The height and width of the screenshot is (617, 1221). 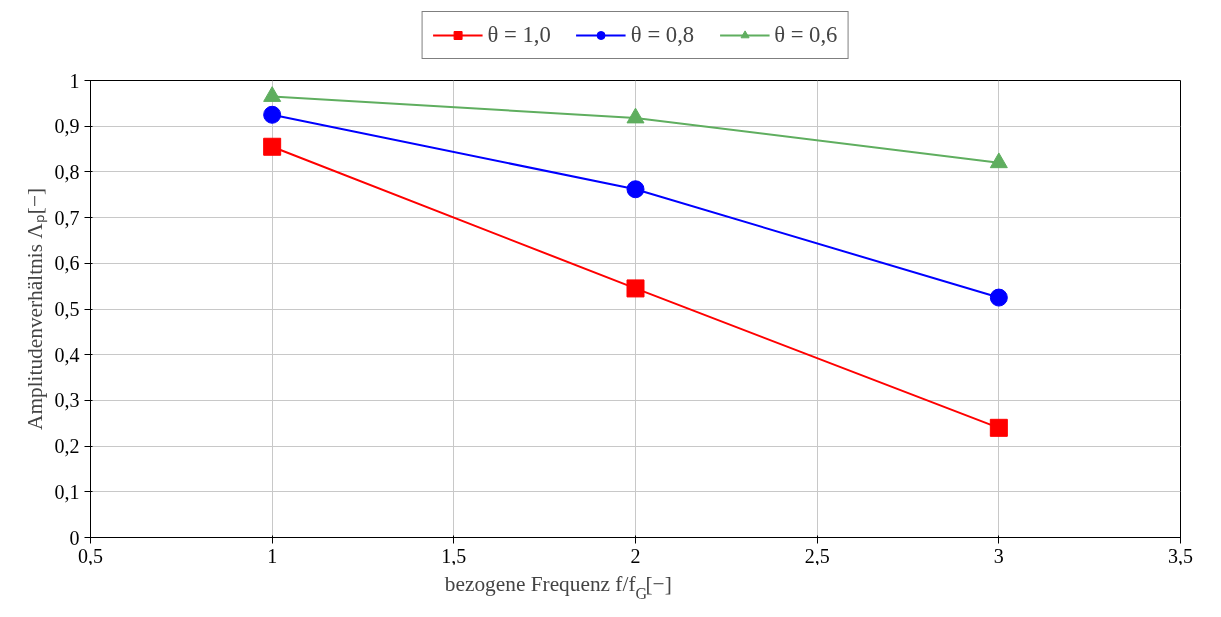 What do you see at coordinates (67, 171) in the screenshot?
I see `y-tick-label: 0,8` at bounding box center [67, 171].